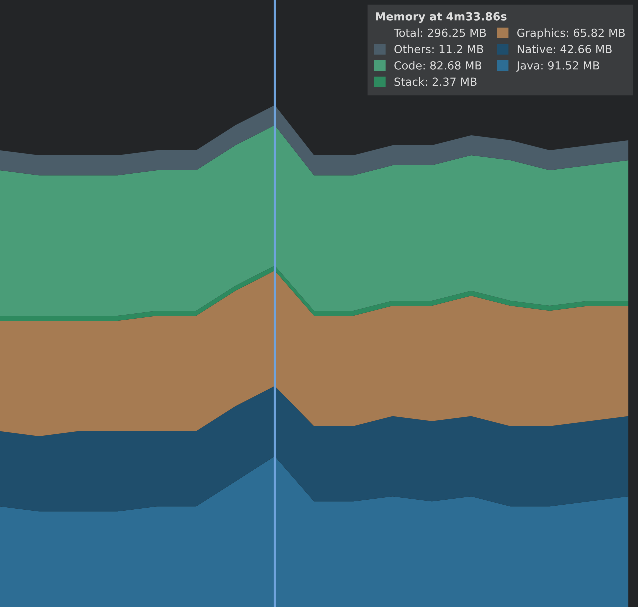 Image resolution: width=638 pixels, height=607 pixels. I want to click on legend-title: Memory at 4m33.86s, so click(441, 18).